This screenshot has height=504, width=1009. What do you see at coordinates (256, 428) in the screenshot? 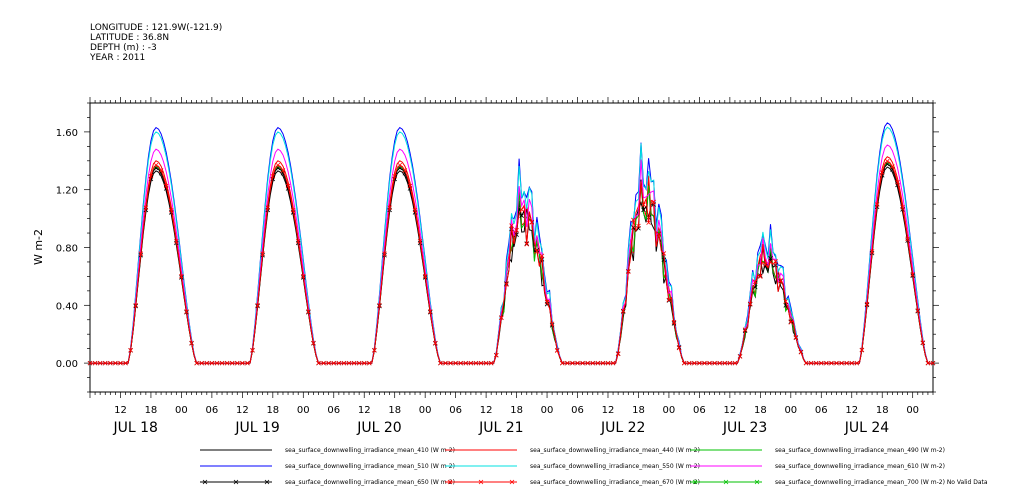
I see `day-label: JUL 19` at bounding box center [256, 428].